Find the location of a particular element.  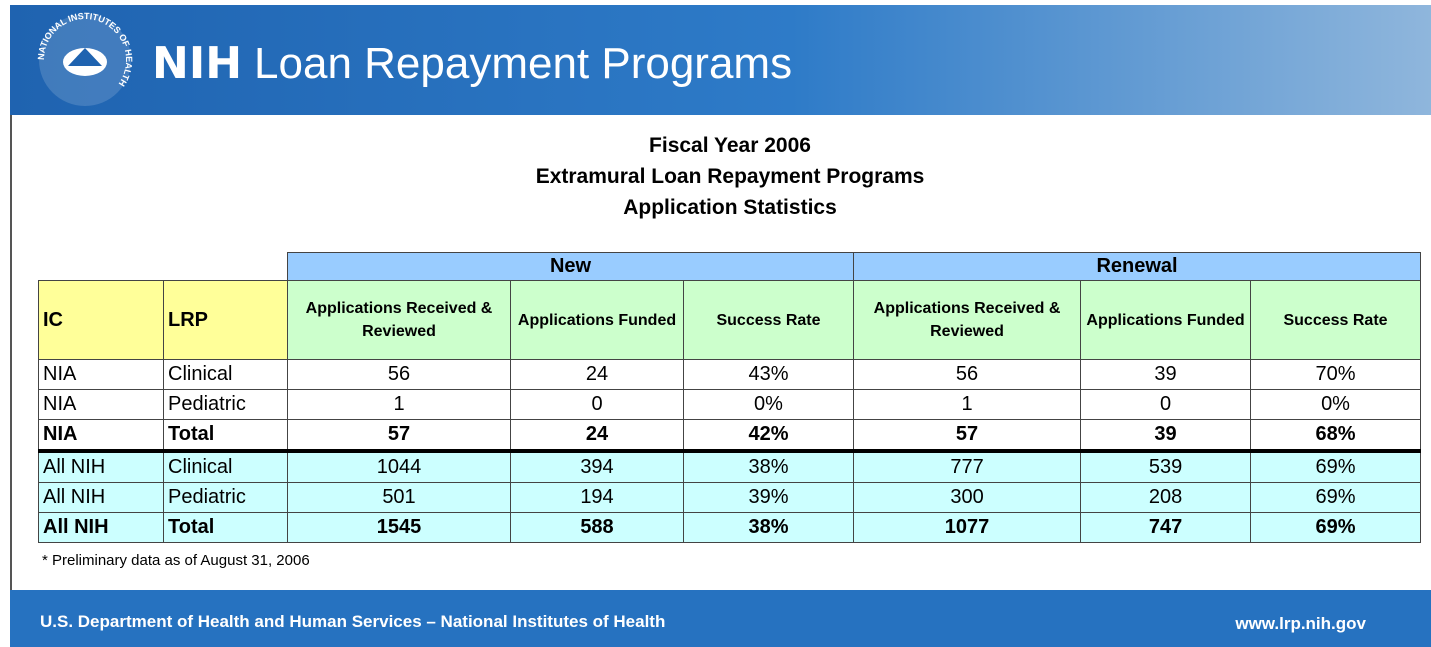

data-row: NIA Clinical 56 24 43% 56 39 70% is located at coordinates (730, 374).